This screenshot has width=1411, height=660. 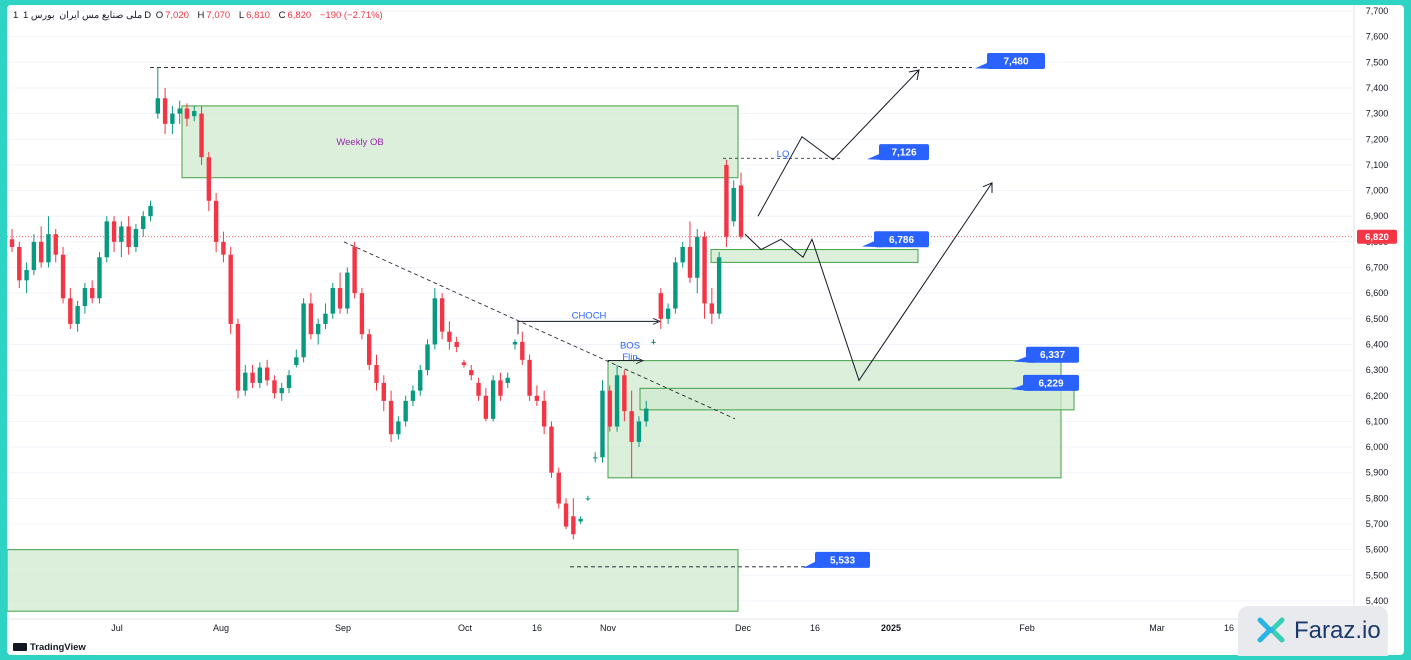 What do you see at coordinates (895, 239) in the screenshot?
I see `label-6786: 6,786` at bounding box center [895, 239].